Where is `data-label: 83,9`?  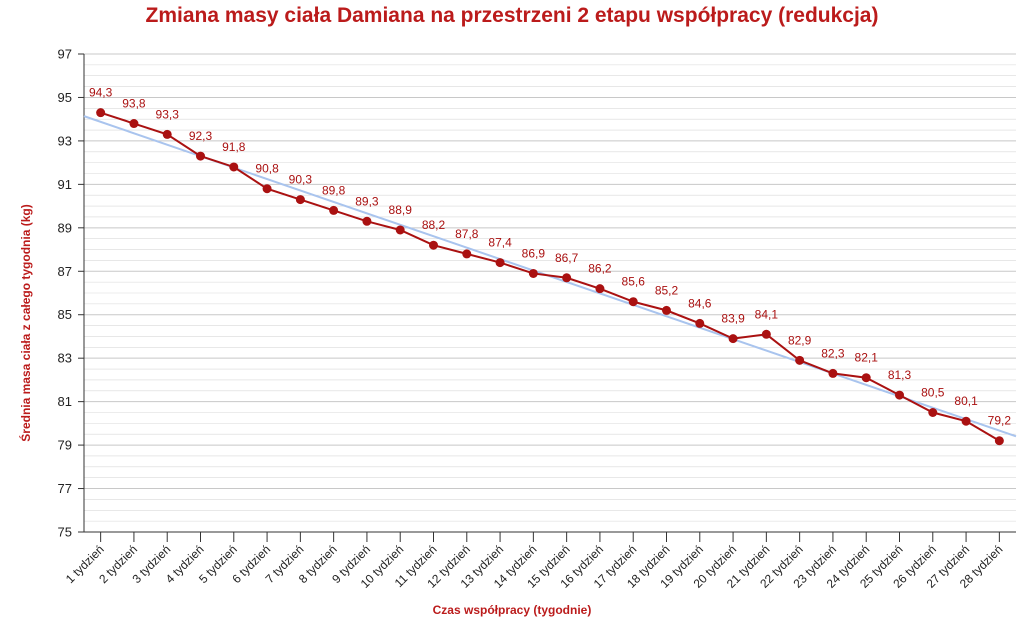
data-label: 83,9 is located at coordinates (733, 319).